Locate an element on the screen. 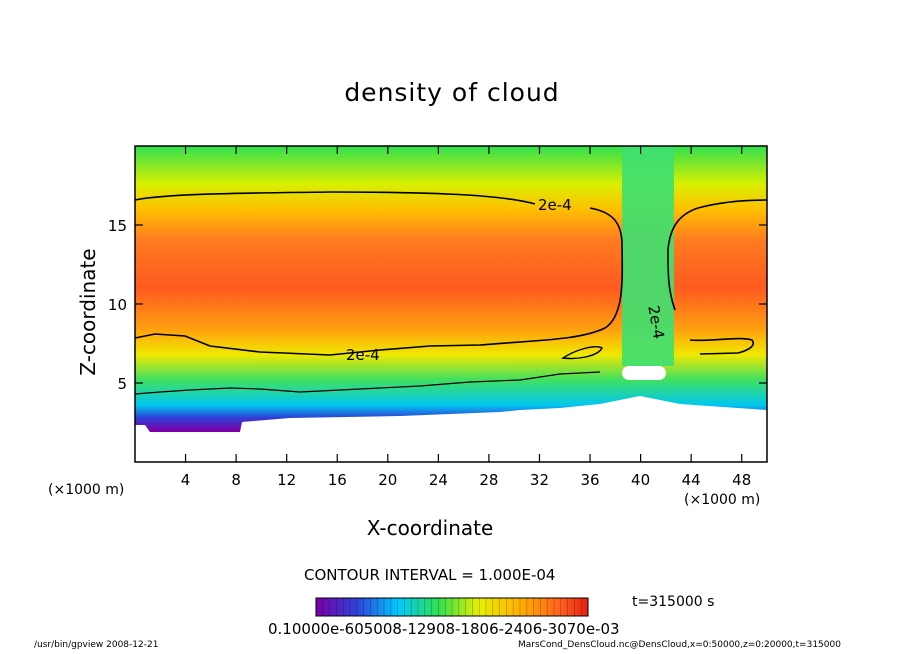  contour-interval: CONTOUR INTERVAL = 1.000E-04 is located at coordinates (430, 575).